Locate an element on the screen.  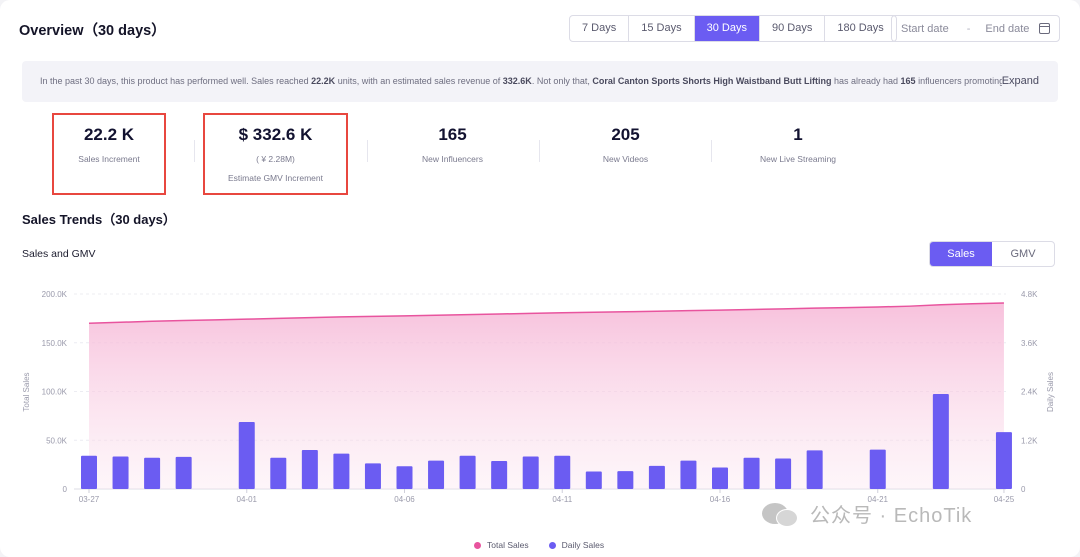
wechat-icon is located at coordinates (781, 514).